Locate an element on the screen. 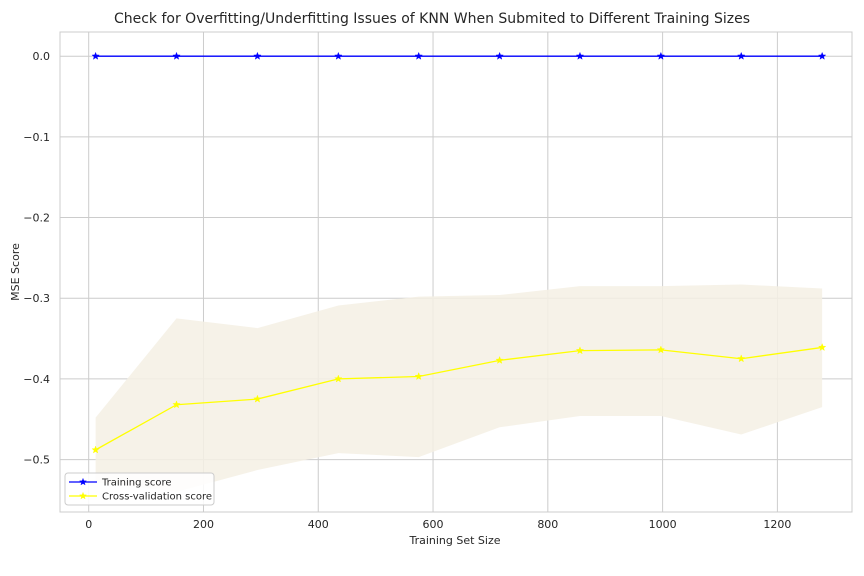 This screenshot has height=576, width=864. x-tick-label: 800 is located at coordinates (547, 524).